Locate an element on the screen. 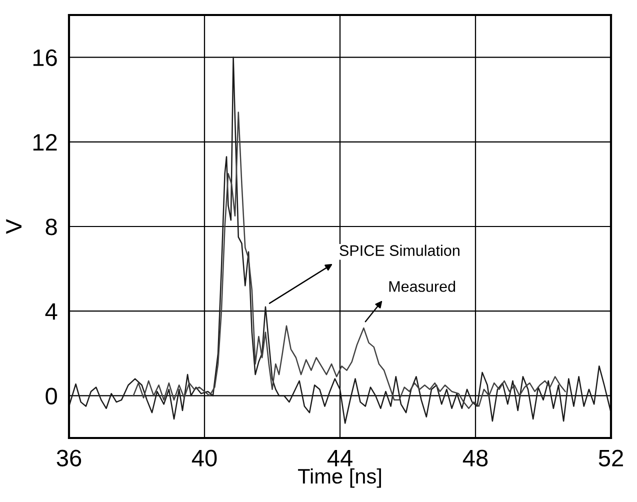 This screenshot has width=637, height=502. y-tick-label: 8 is located at coordinates (51, 227).